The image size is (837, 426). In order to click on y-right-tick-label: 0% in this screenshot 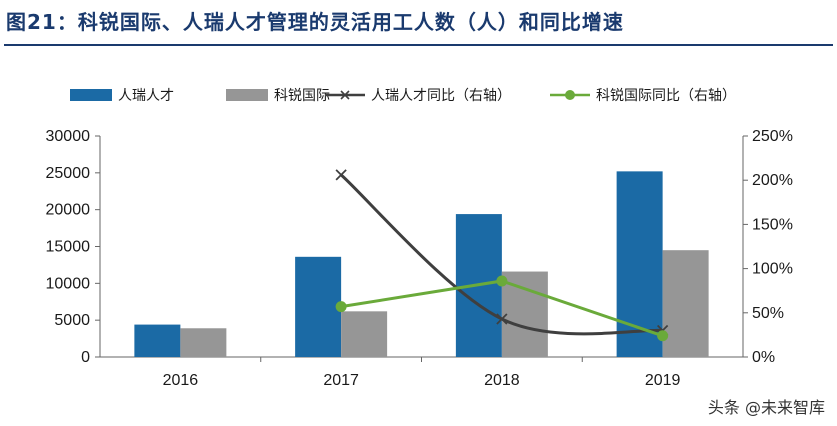, I will do `click(763, 357)`.